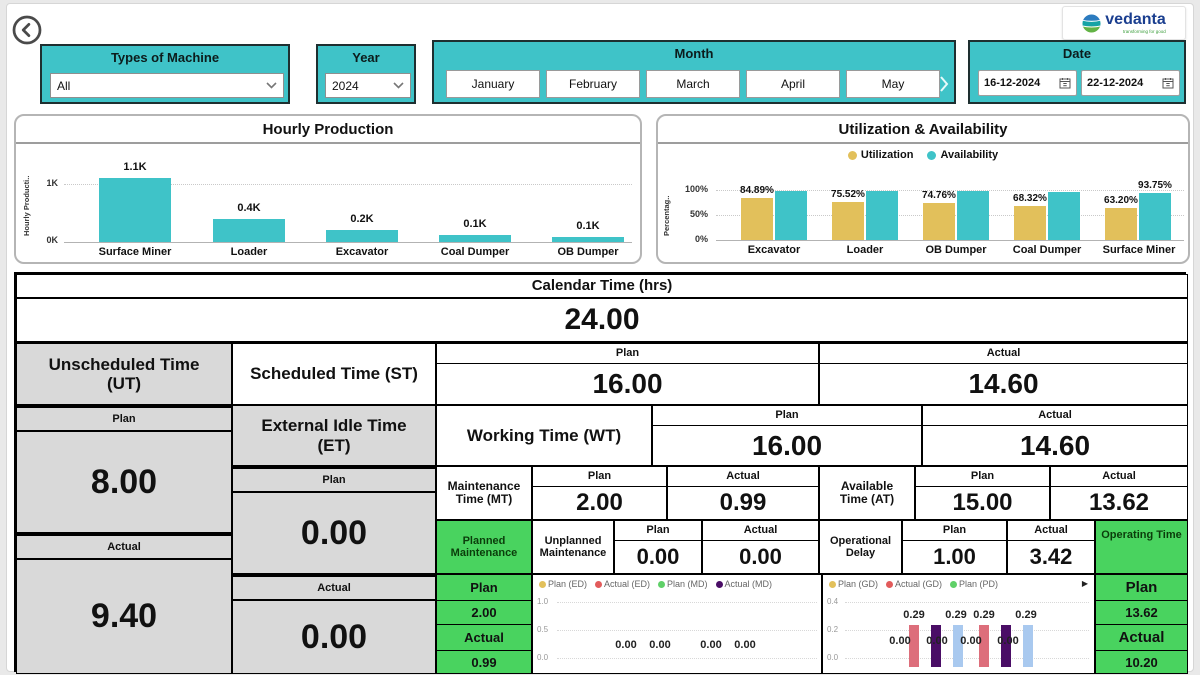  What do you see at coordinates (693, 84) in the screenshot?
I see `month-button-march: March` at bounding box center [693, 84].